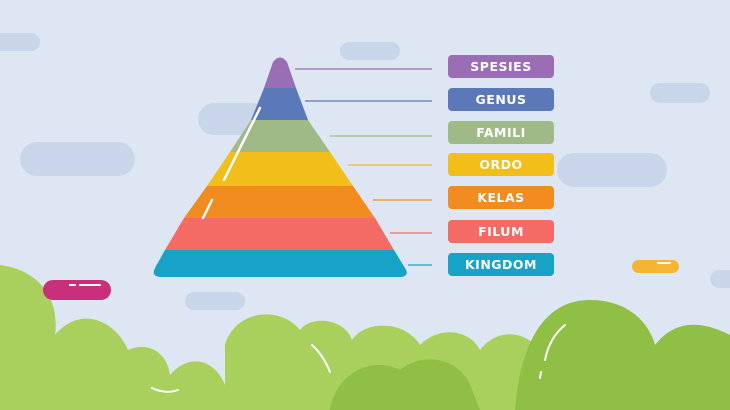 The height and width of the screenshot is (410, 730). What do you see at coordinates (280, 136) in the screenshot?
I see `pyramid-tier-famili` at bounding box center [280, 136].